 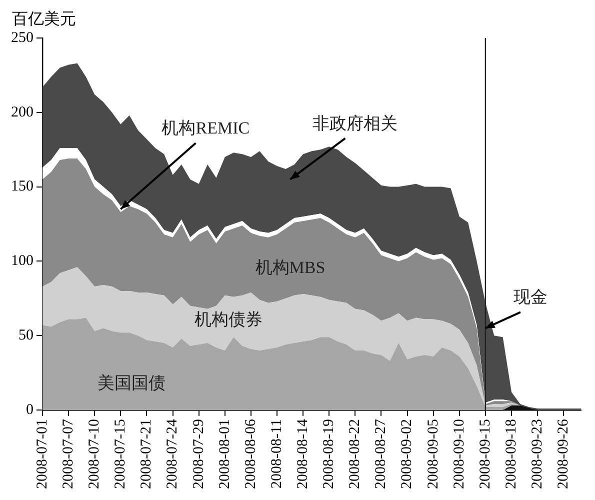 I want to click on x-tick-label: 2008-08-14, so click(x=303, y=454).